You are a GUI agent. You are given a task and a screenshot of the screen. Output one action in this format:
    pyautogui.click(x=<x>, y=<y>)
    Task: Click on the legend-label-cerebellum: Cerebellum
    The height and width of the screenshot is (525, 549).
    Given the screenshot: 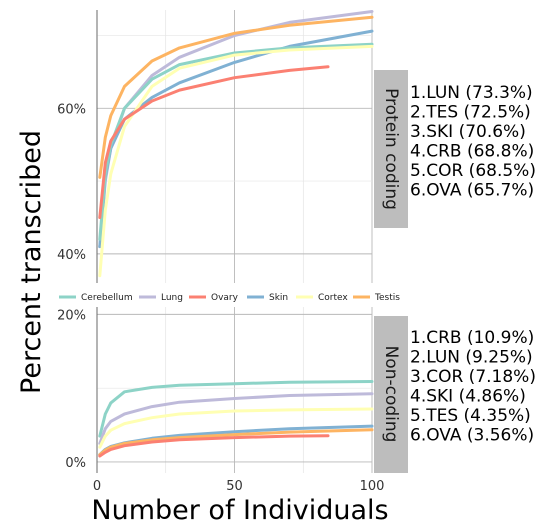 What is the action you would take?
    pyautogui.click(x=107, y=298)
    